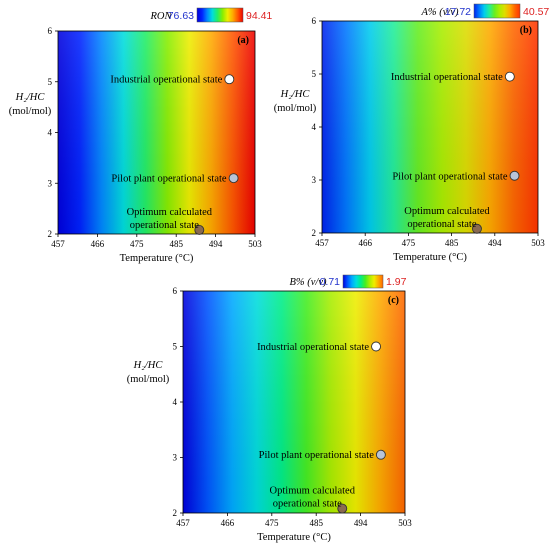 The width and height of the screenshot is (550, 550). Describe the element at coordinates (156, 132) in the screenshot. I see `heatmap-shading` at that location.